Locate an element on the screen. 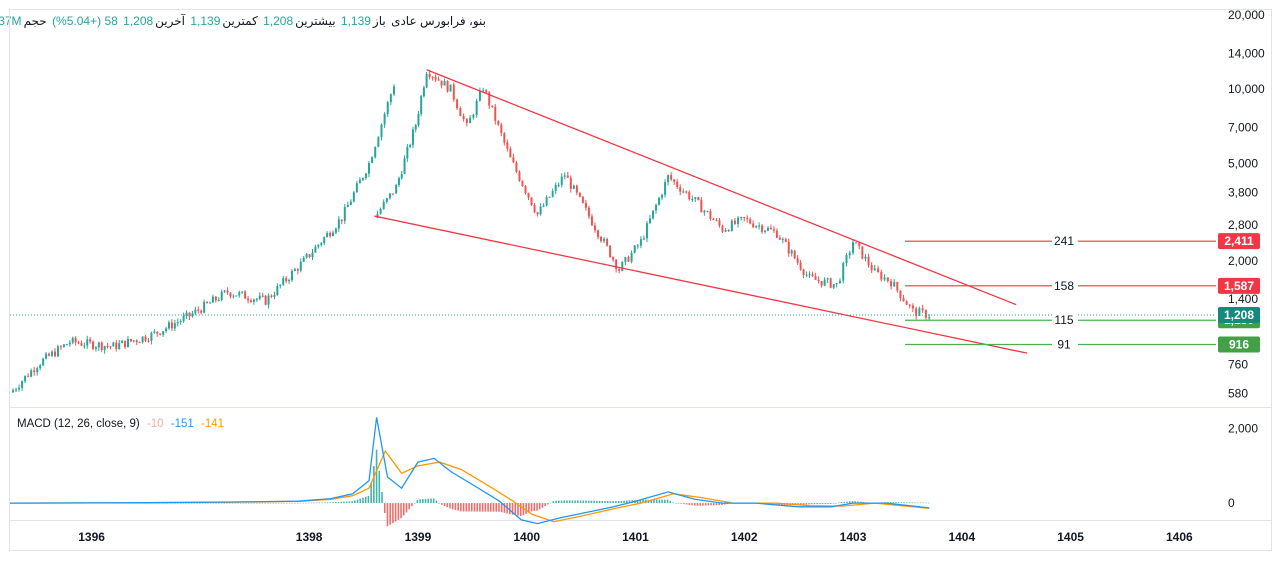 The width and height of the screenshot is (1280, 561). close-value: 1,208 is located at coordinates (138, 21).